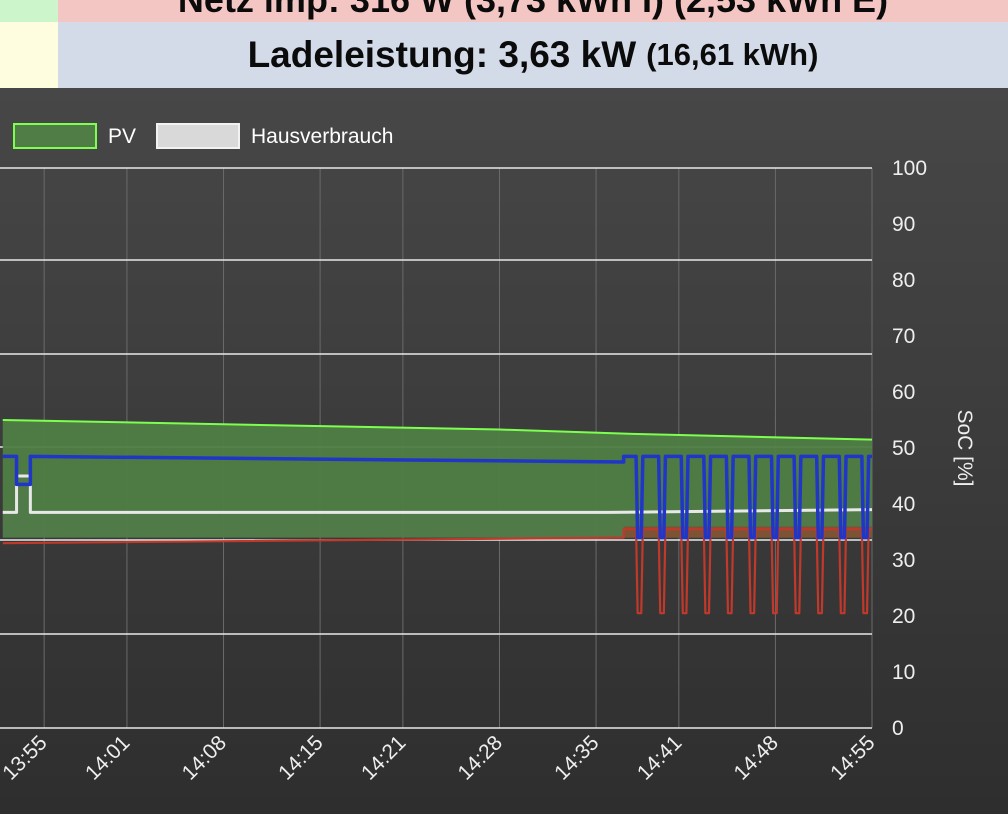 This screenshot has height=814, width=1008. What do you see at coordinates (576, 757) in the screenshot?
I see `x-tick-label: 14:35` at bounding box center [576, 757].